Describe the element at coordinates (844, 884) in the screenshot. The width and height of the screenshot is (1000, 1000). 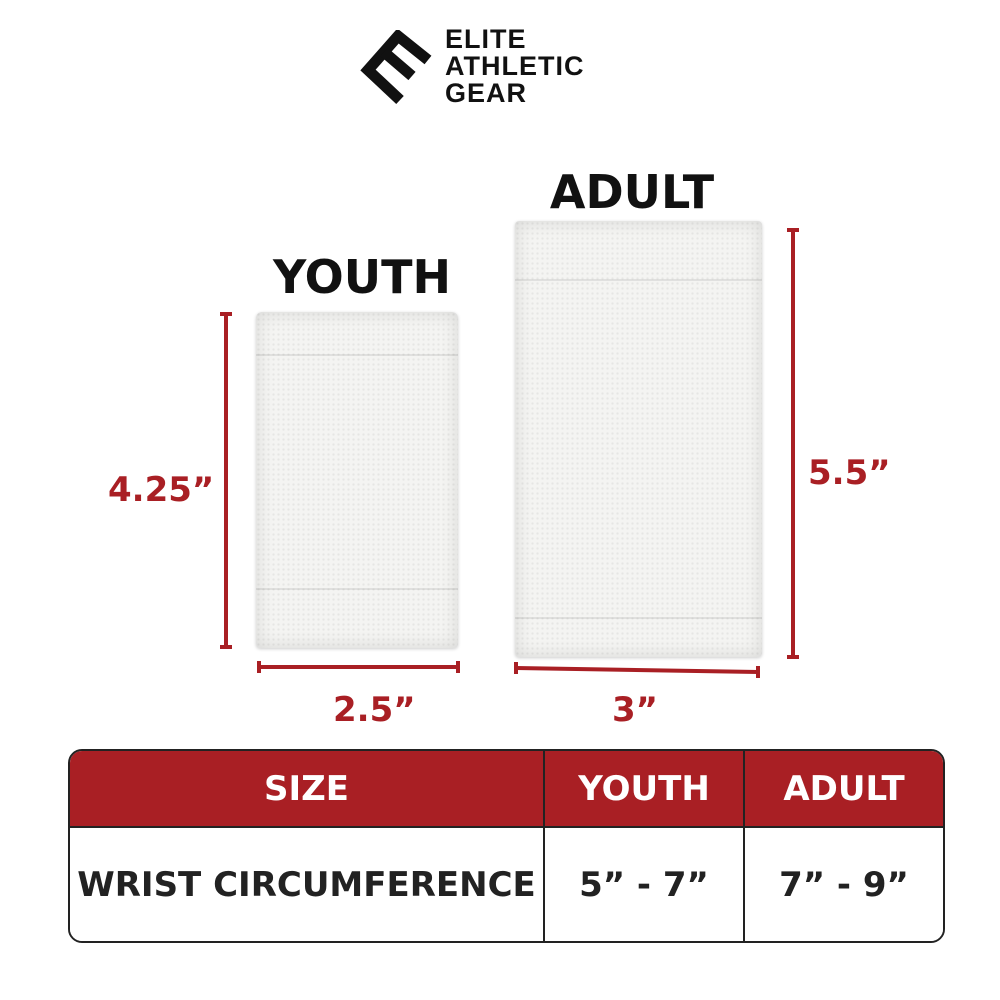
I see `adult-value: 7” - 9”` at that location.